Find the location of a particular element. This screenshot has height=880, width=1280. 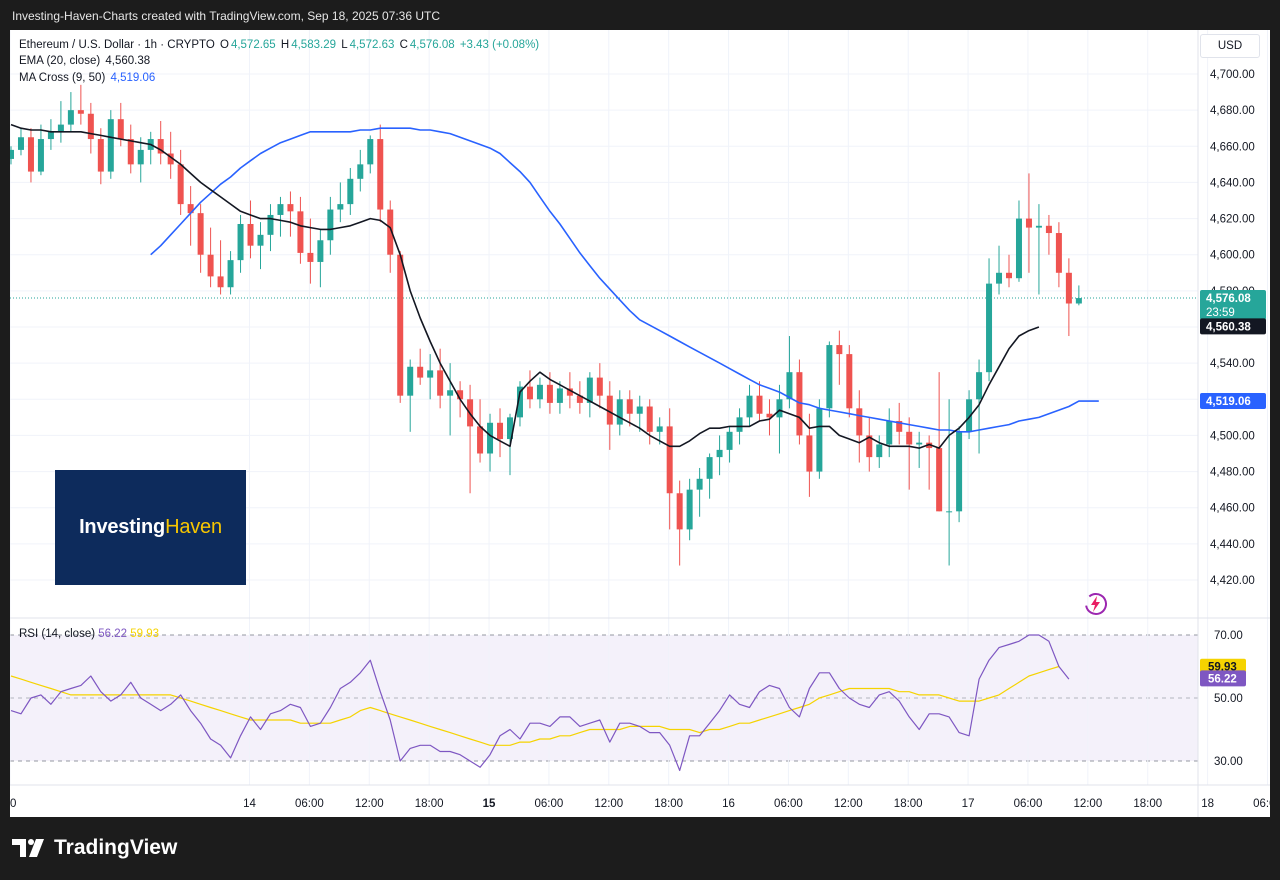

logo-text: InvestingHaven is located at coordinates (150, 527).